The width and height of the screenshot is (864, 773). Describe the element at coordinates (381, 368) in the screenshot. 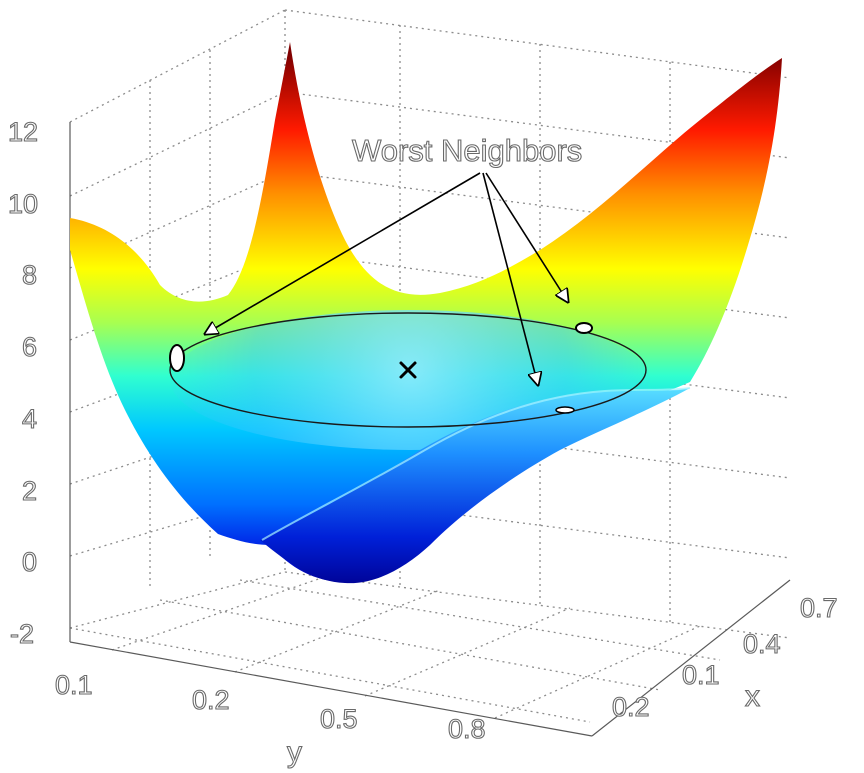

I see `neighbor-points` at that location.